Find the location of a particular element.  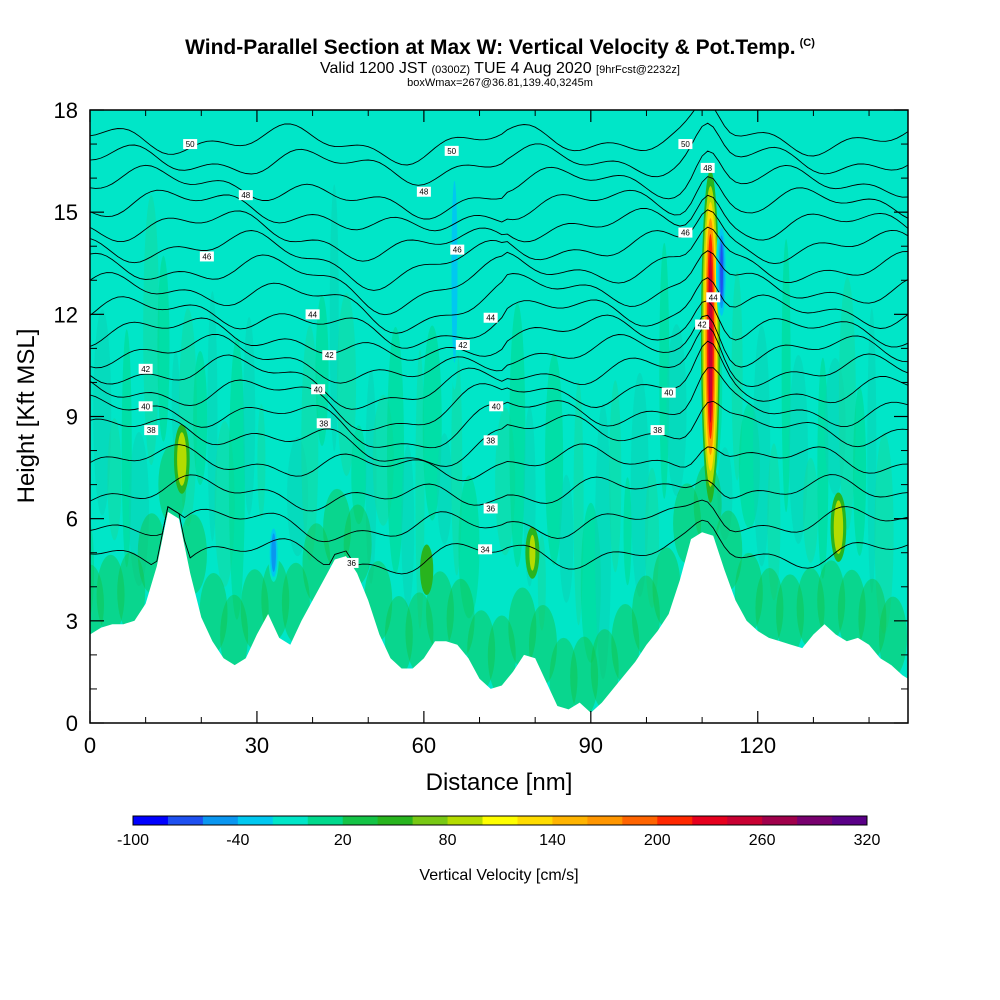

valid-time: Valid 1200 JST is located at coordinates (374, 68).